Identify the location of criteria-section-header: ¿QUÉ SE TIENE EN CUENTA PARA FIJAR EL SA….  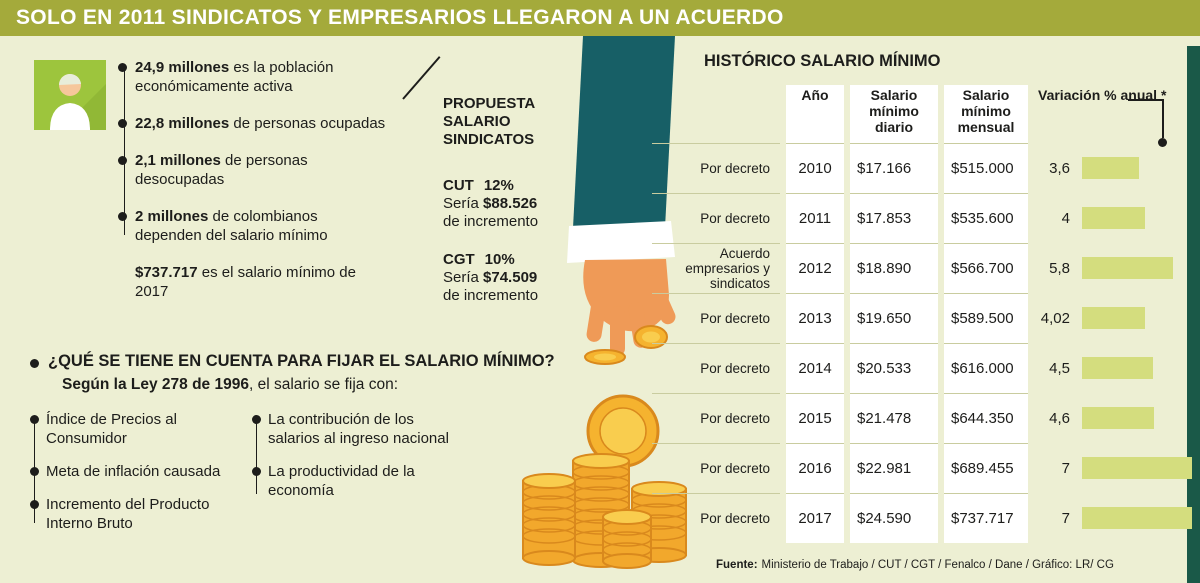
(310, 373).